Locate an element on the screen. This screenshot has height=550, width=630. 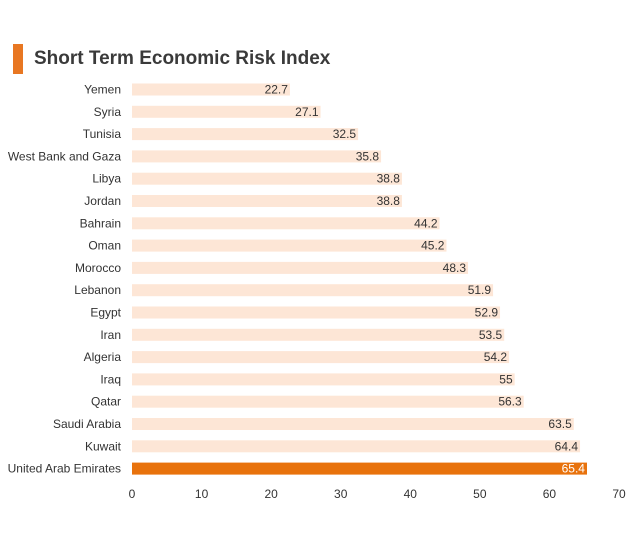
bar-tunisia is located at coordinates (245, 134).